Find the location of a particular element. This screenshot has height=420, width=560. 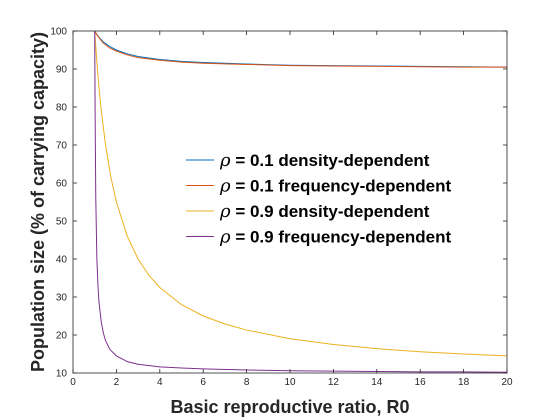

x-tick-label: 8 is located at coordinates (247, 382).